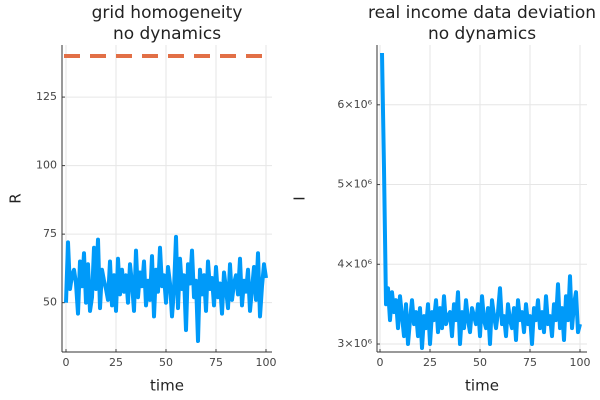 The height and width of the screenshot is (400, 600). I want to click on y-tick-label: 100, so click(46, 165).